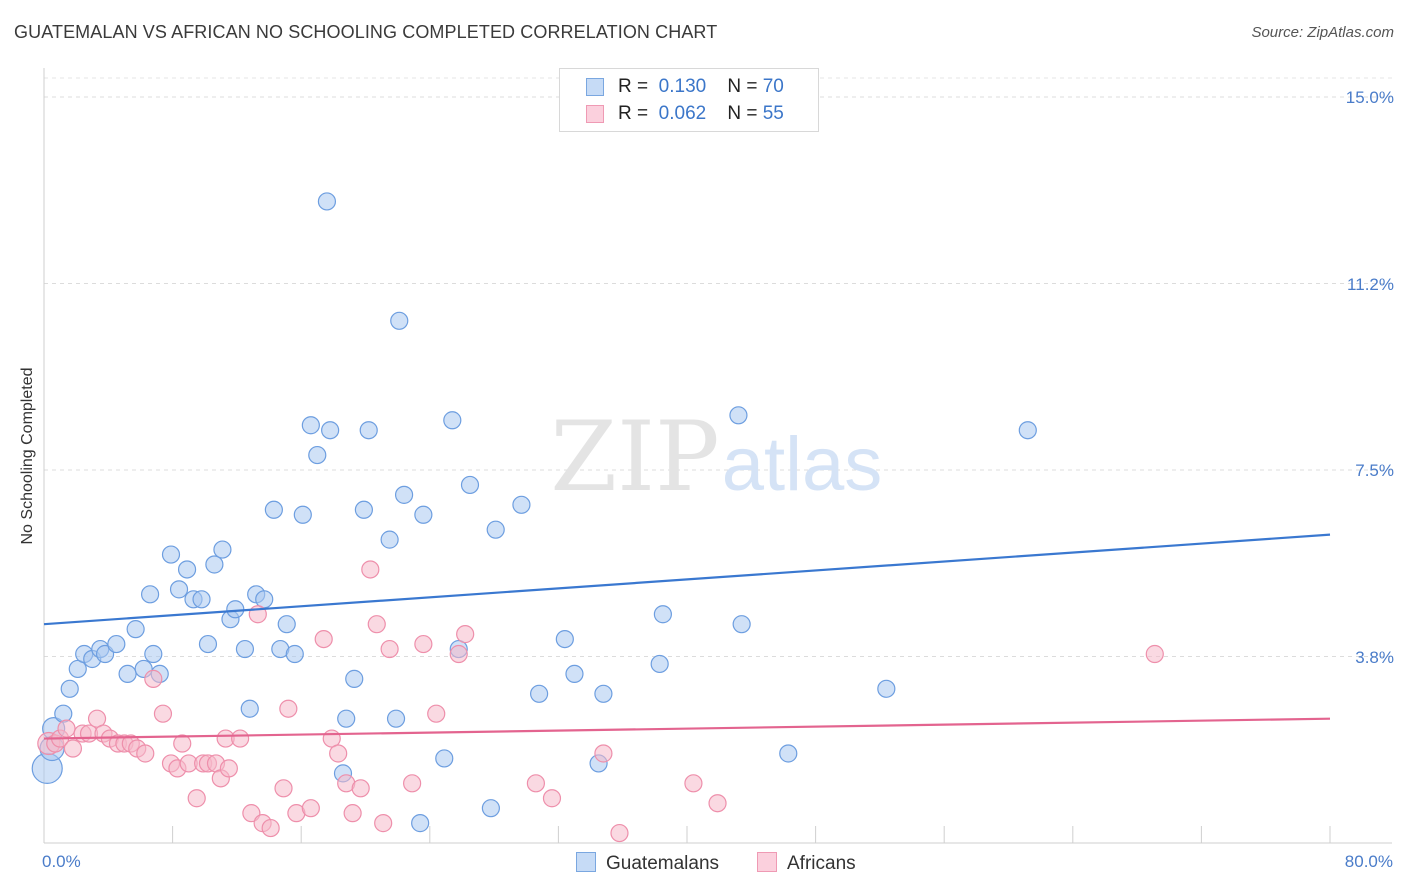  What do you see at coordinates (595, 114) in the screenshot?
I see `stats-swatch-africans` at bounding box center [595, 114].